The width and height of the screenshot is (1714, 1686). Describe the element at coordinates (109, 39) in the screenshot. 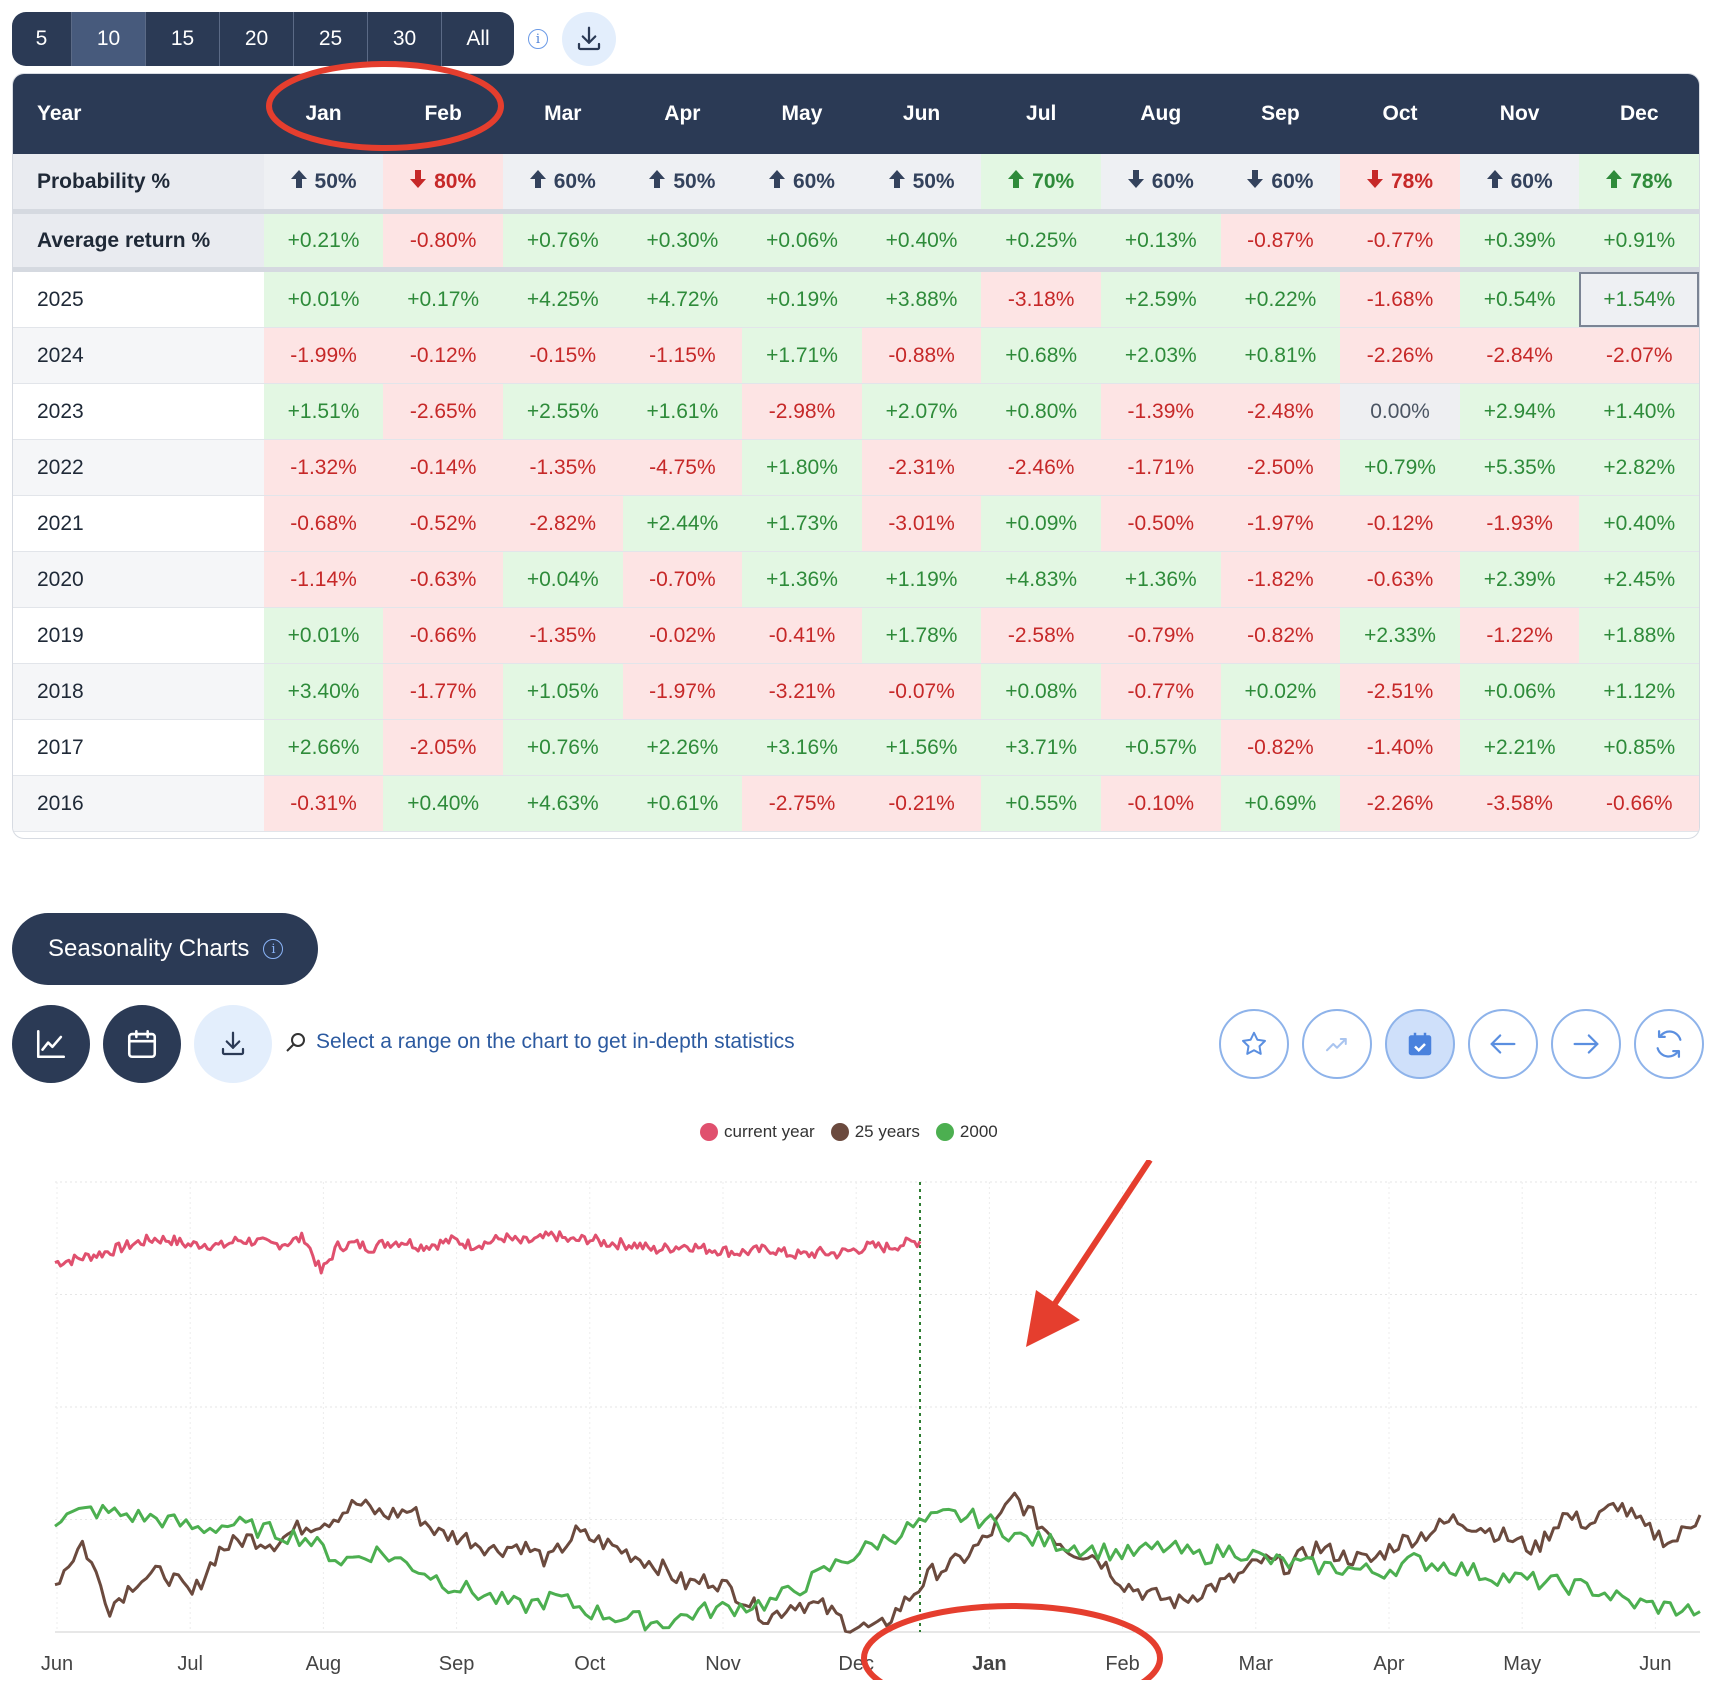

I see `period-10-button: 10` at that location.